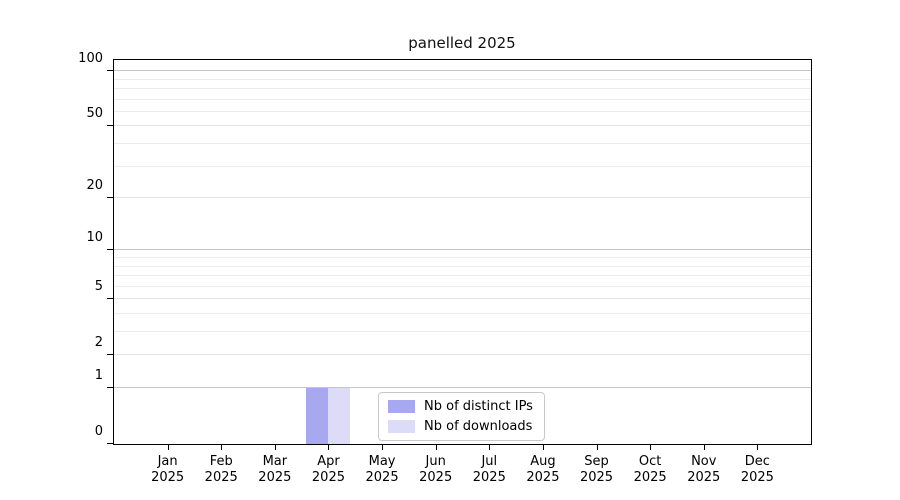  I want to click on x-tick-label: Dec 2025, so click(757, 469).